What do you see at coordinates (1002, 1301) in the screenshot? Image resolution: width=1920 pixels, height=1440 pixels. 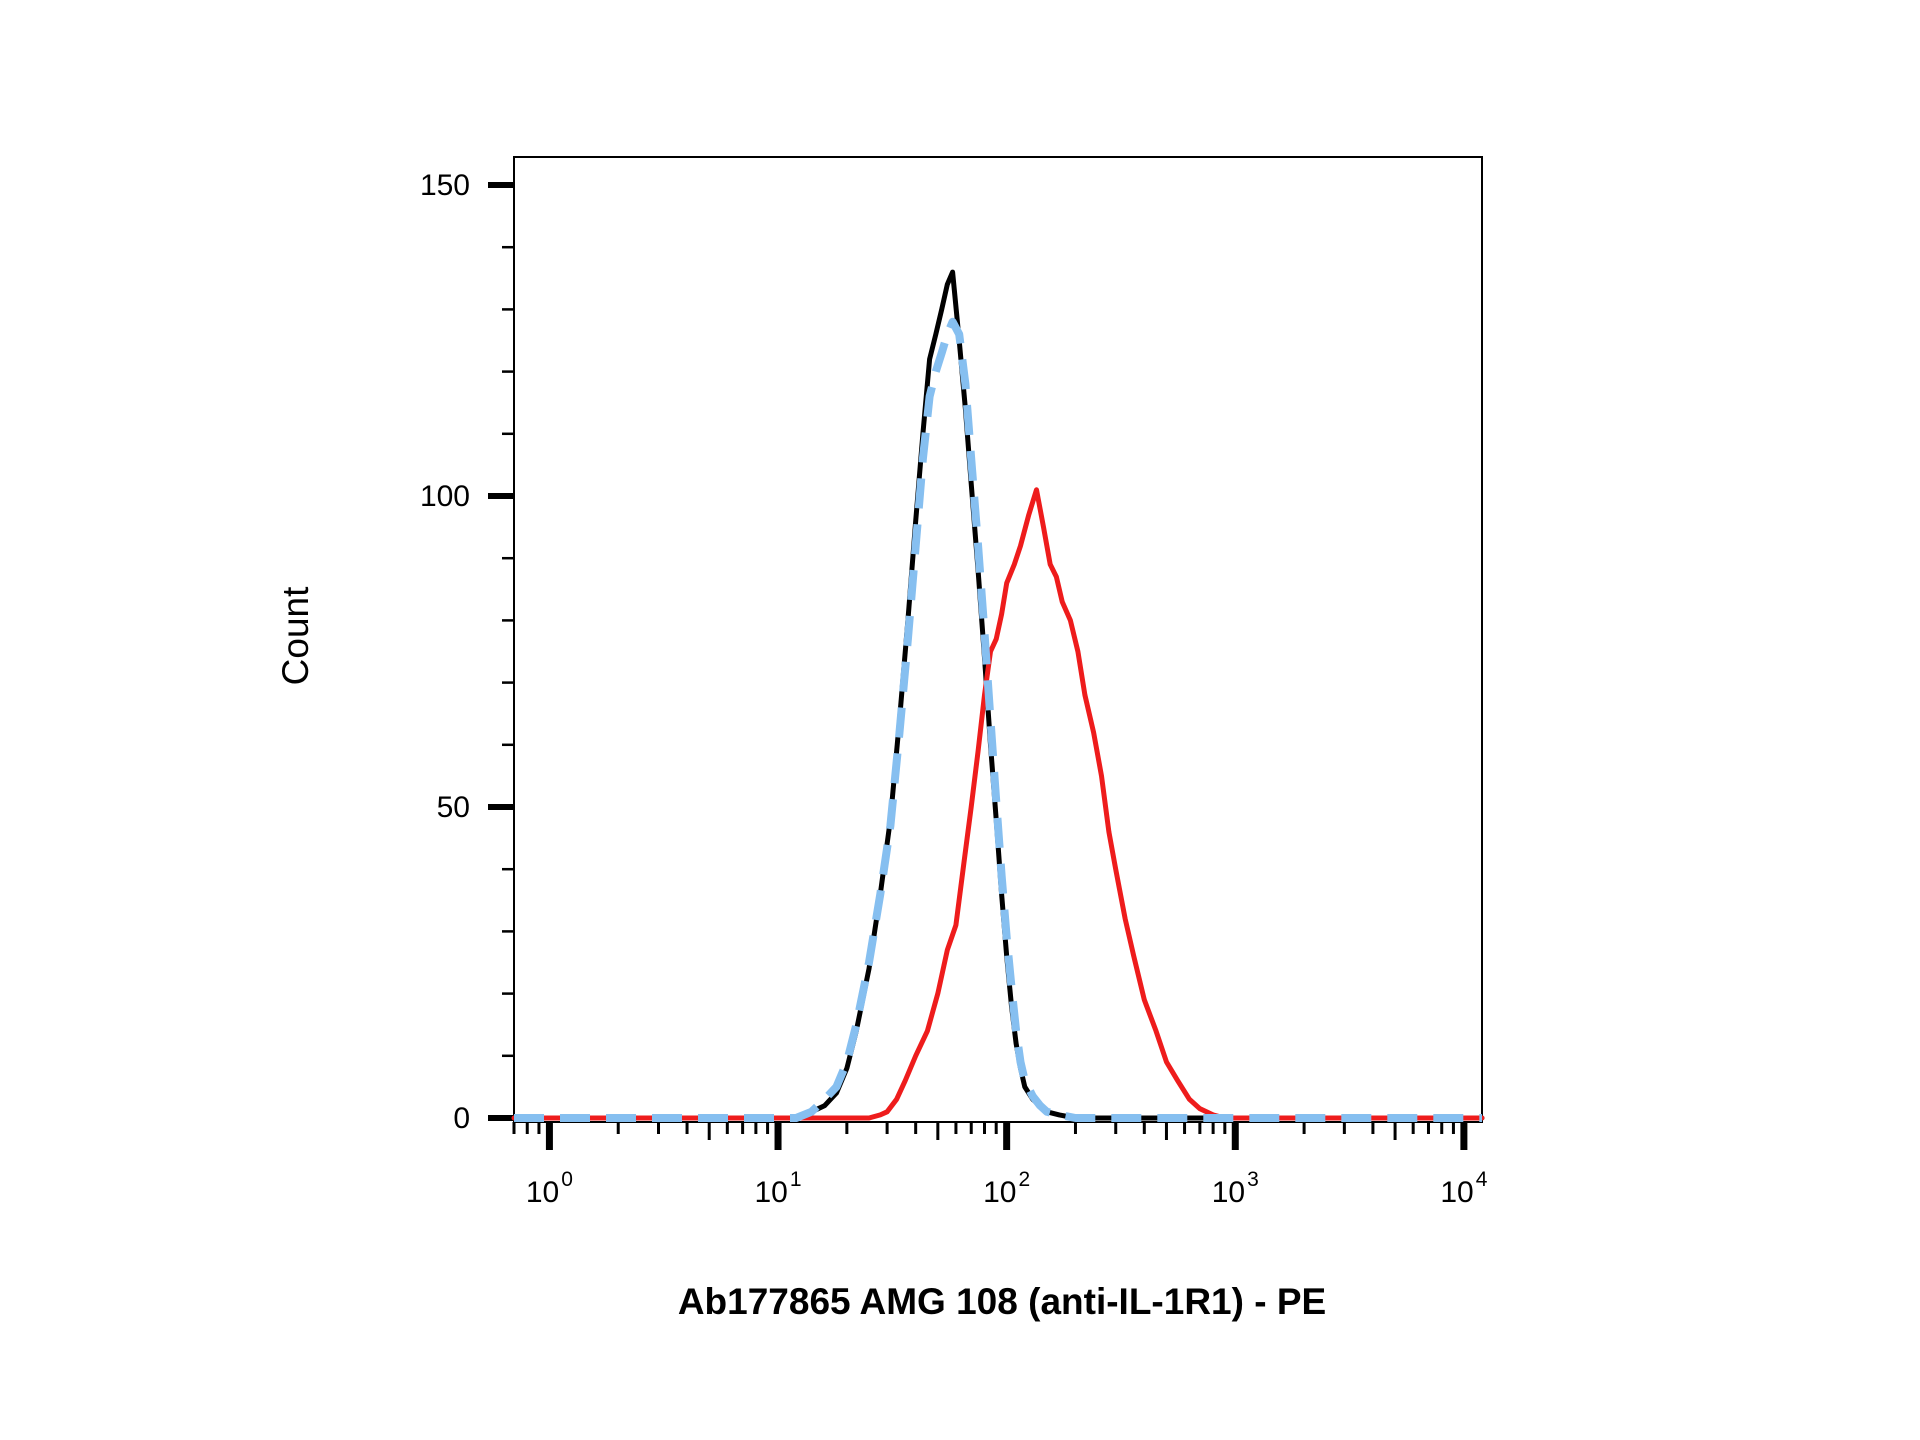 I see `x-axis-title: Ab177865 AMG 108 (anti-IL-1R1) - PE` at bounding box center [1002, 1301].